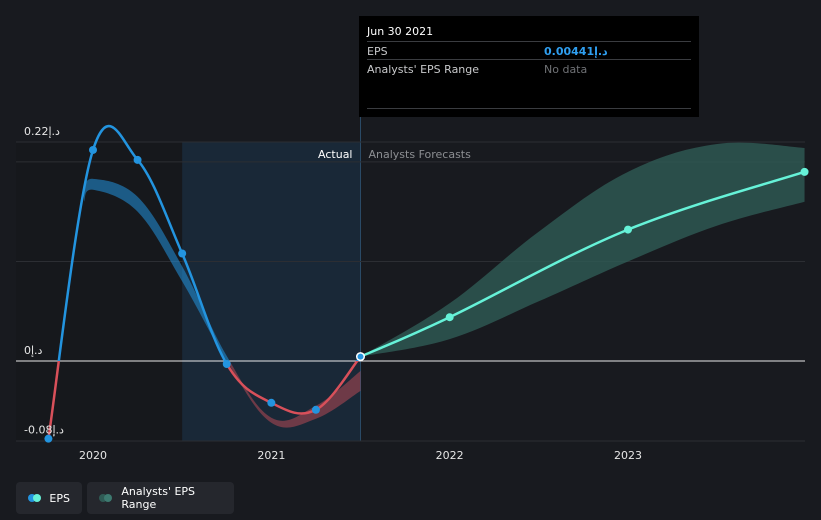 This screenshot has height=520, width=821. Describe the element at coordinates (271, 455) in the screenshot. I see `x-tick-label: 2021` at that location.